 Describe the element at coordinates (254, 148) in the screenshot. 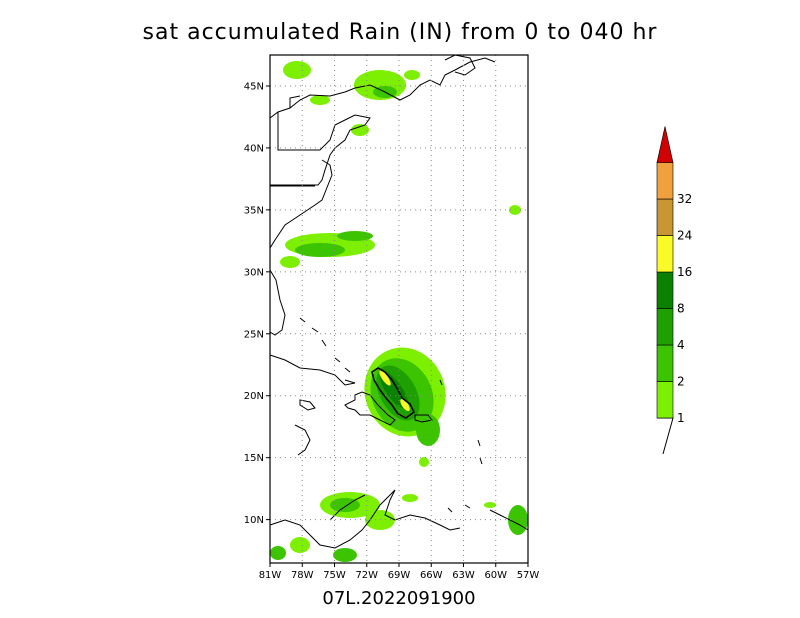

I see `lat-label: 40N` at that location.